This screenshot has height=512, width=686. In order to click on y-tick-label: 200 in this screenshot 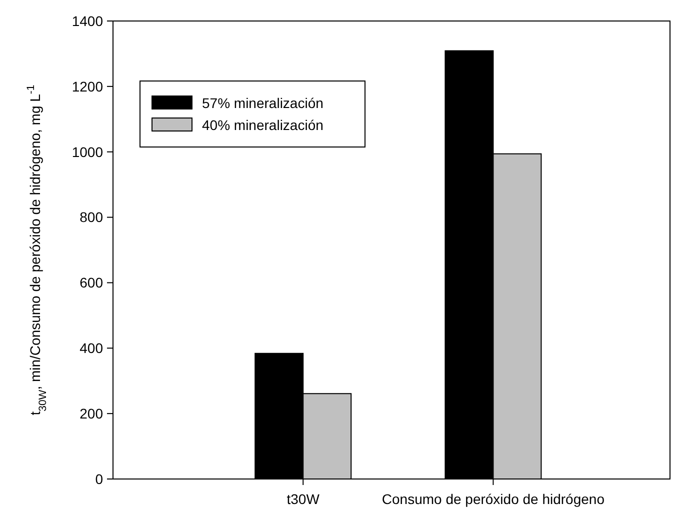, I will do `click(92, 413)`.